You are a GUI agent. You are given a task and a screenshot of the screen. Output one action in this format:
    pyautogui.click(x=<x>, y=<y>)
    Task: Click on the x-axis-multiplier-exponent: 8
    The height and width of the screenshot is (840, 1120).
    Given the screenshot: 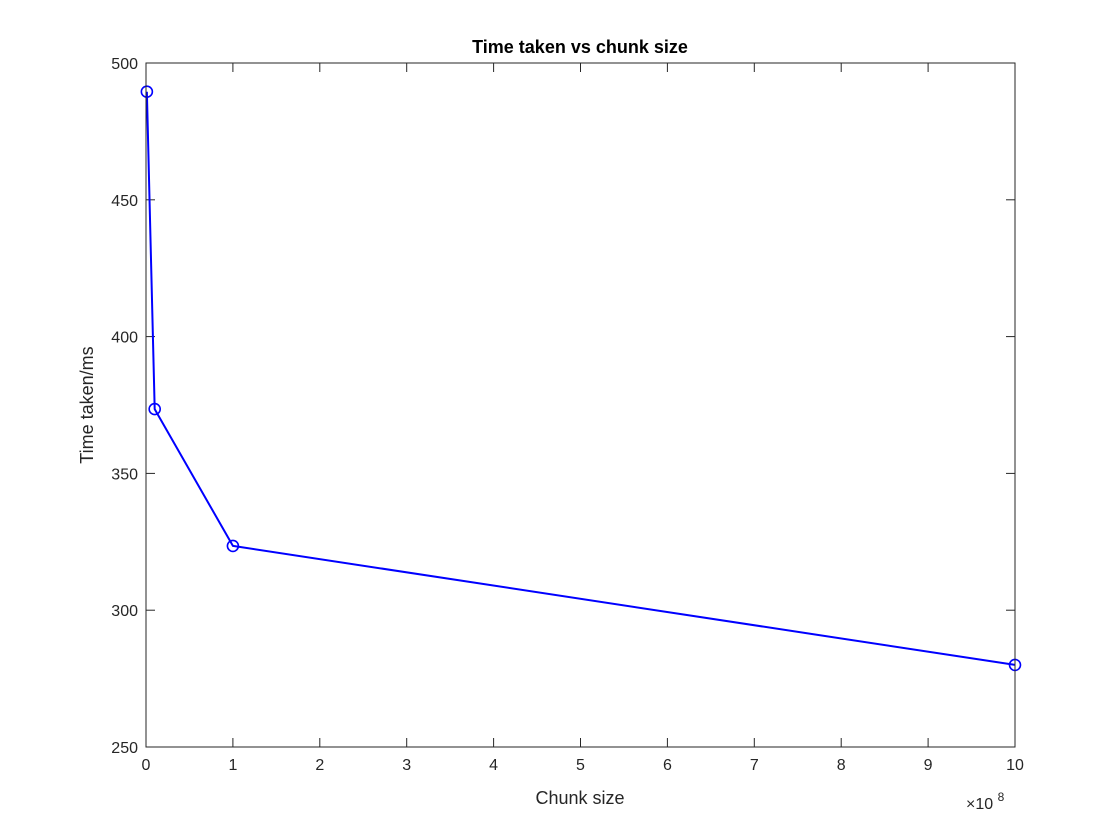 What is the action you would take?
    pyautogui.click(x=1001, y=797)
    